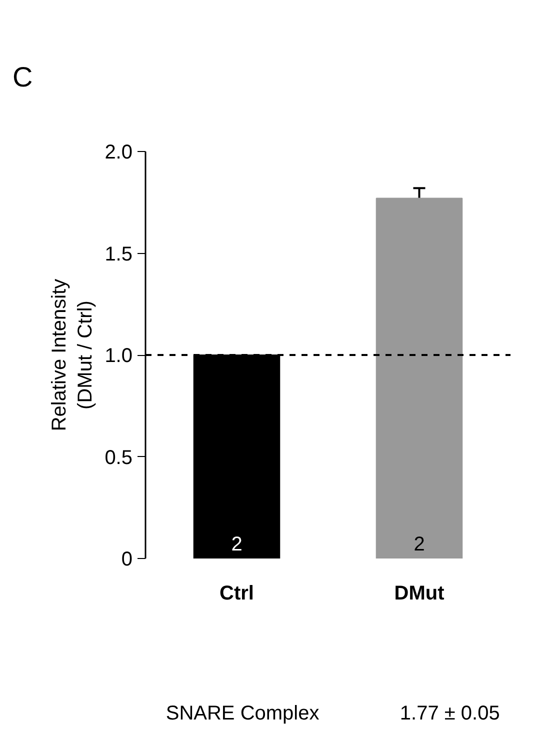 The width and height of the screenshot is (538, 742). Describe the element at coordinates (118, 457) in the screenshot. I see `y-tick-label: 0.5` at that location.